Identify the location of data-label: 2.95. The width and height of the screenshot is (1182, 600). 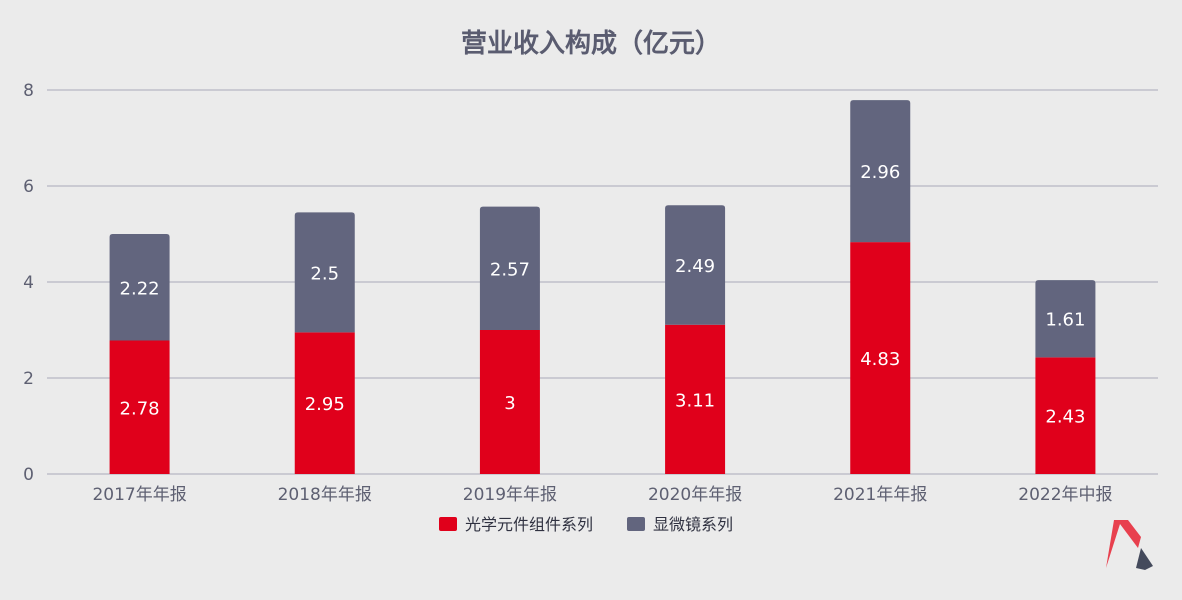
(325, 404).